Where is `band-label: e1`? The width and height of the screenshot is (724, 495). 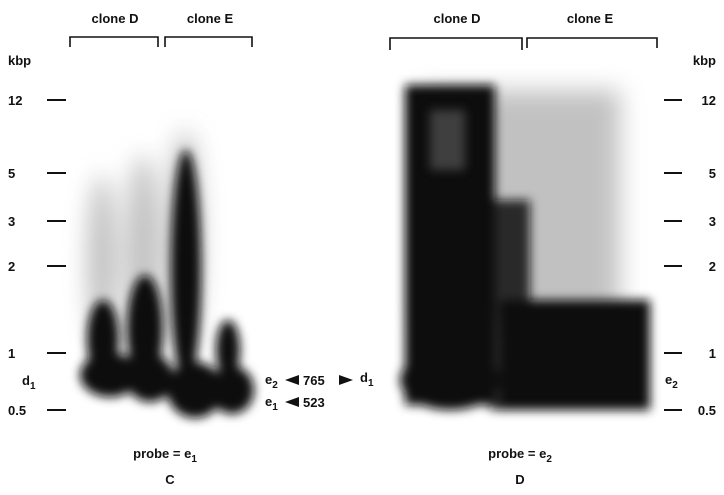
band-label: e1 is located at coordinates (271, 403).